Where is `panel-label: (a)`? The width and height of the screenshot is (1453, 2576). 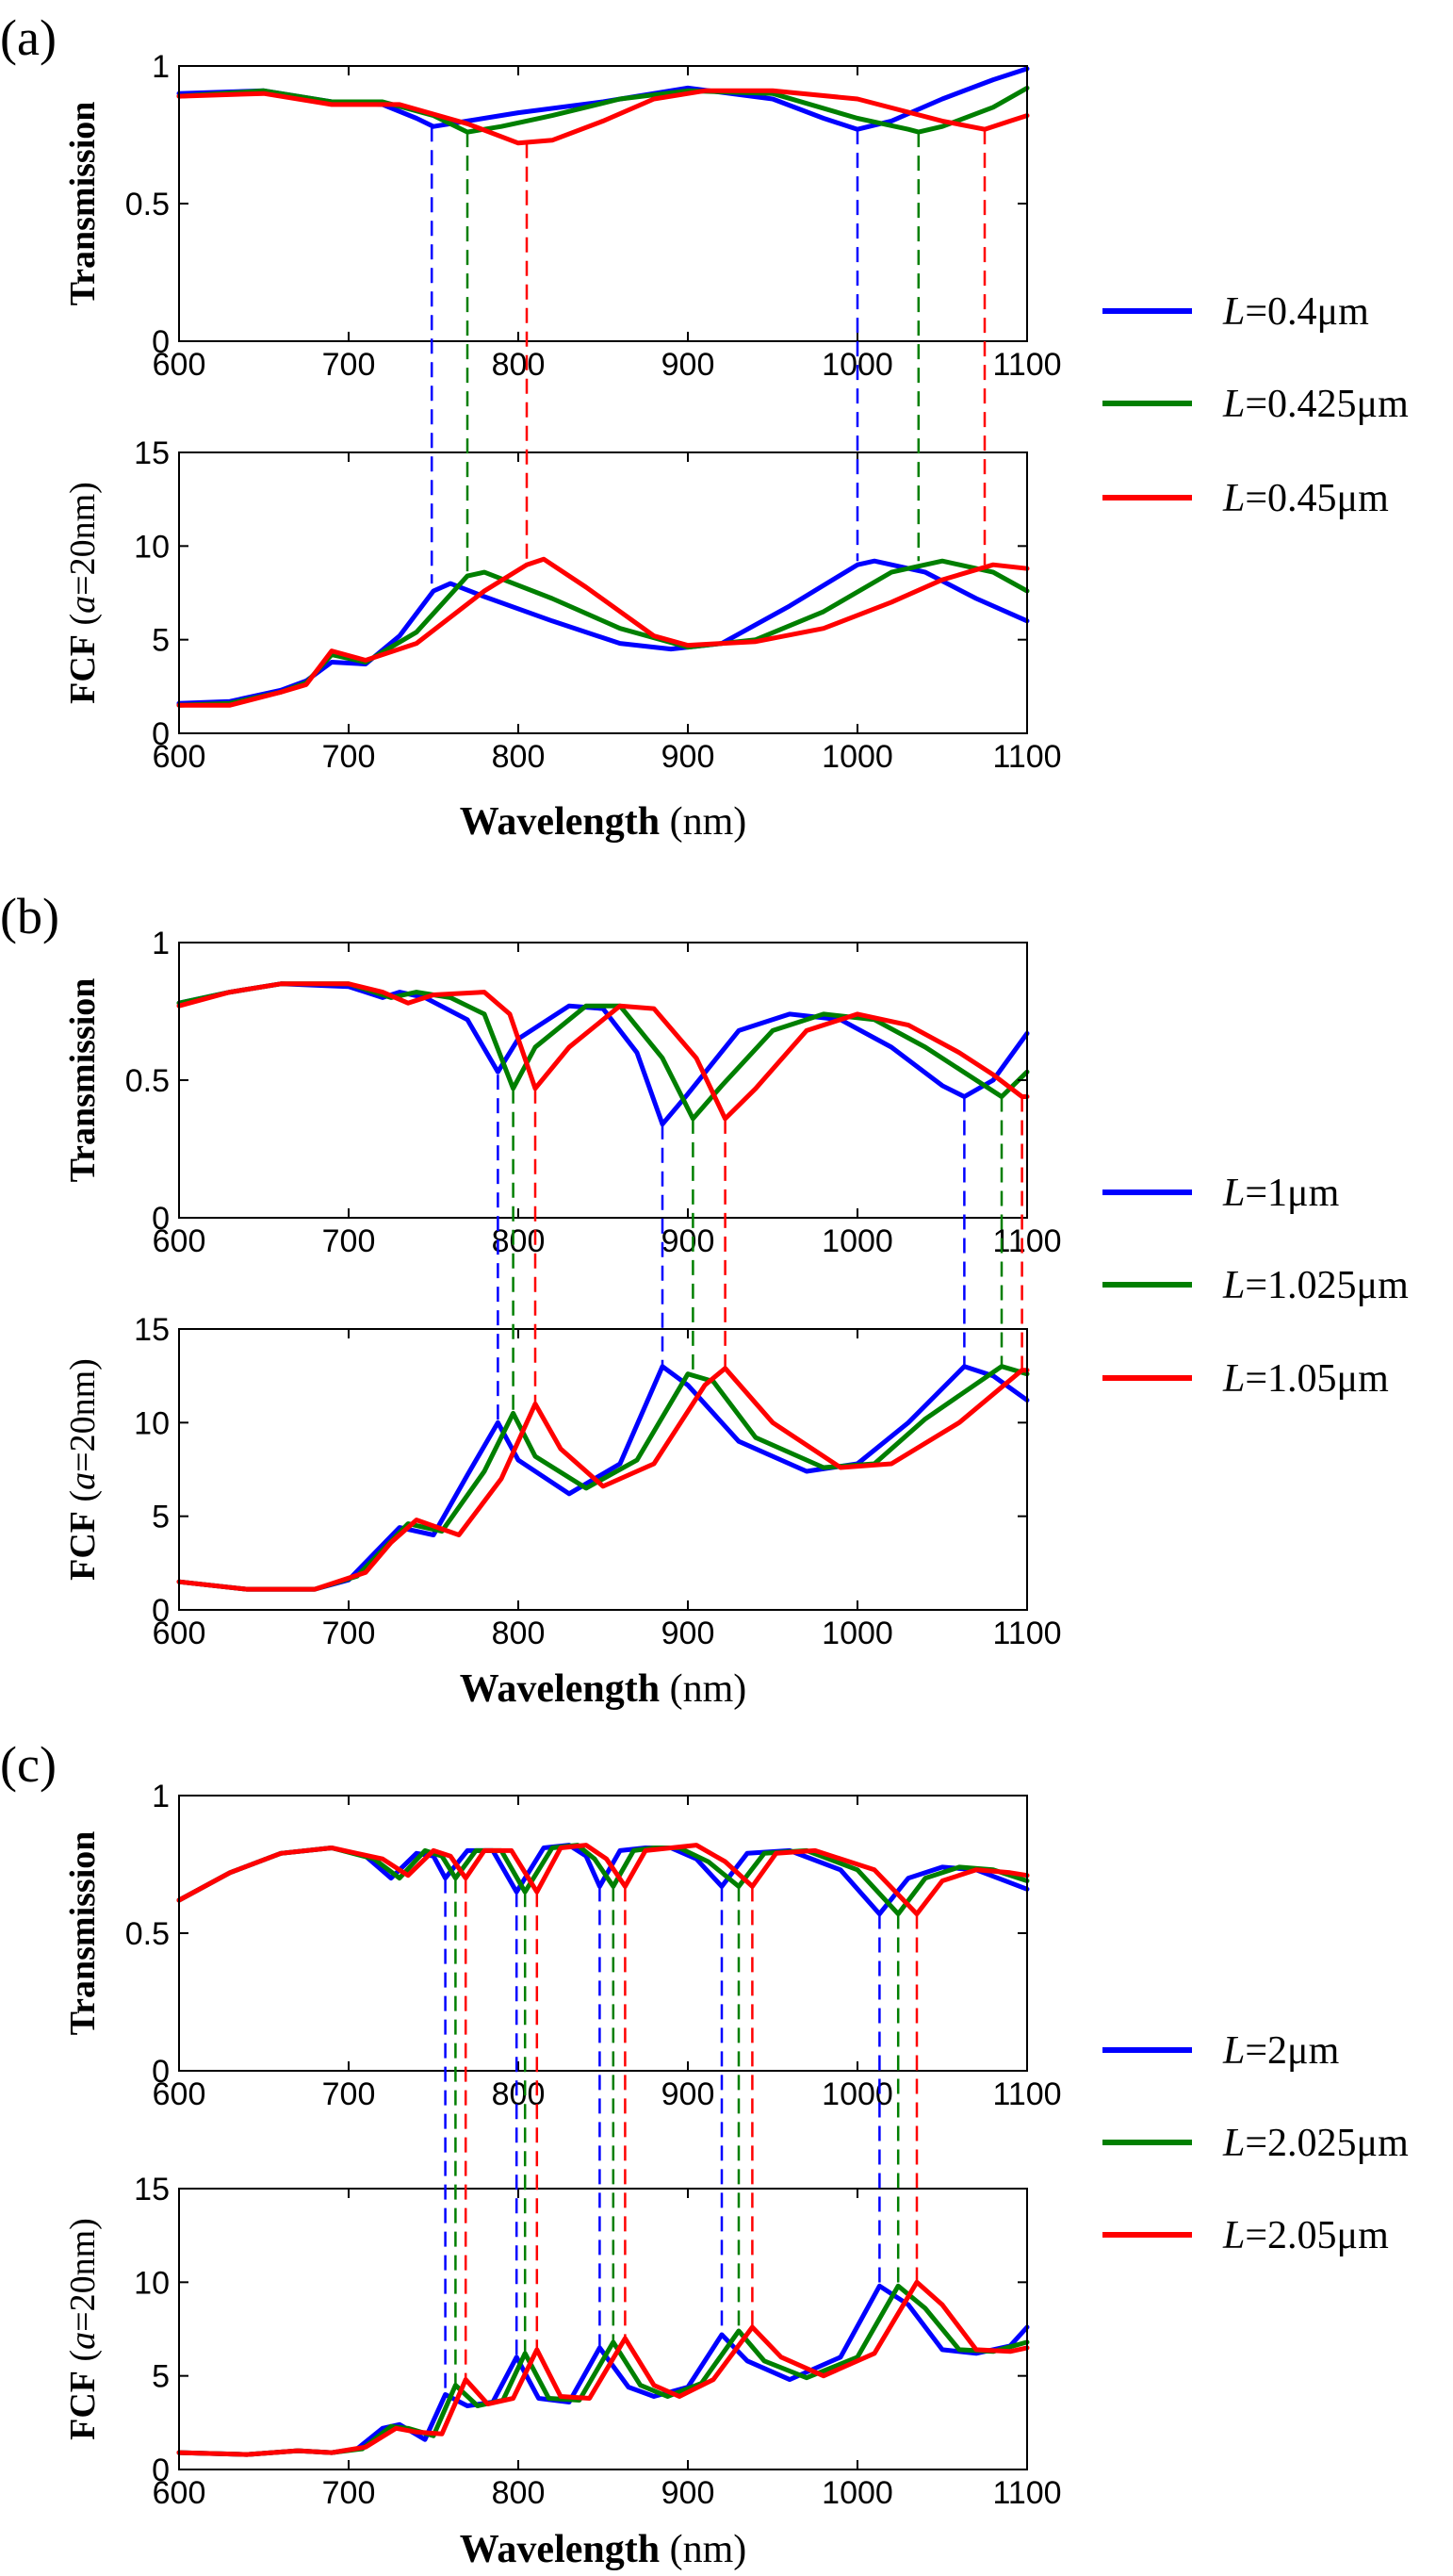 panel-label: (a) is located at coordinates (28, 37).